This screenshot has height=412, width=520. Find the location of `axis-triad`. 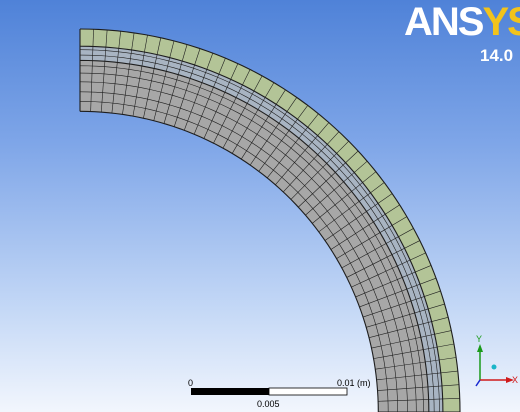

axis-triad is located at coordinates (494, 365).